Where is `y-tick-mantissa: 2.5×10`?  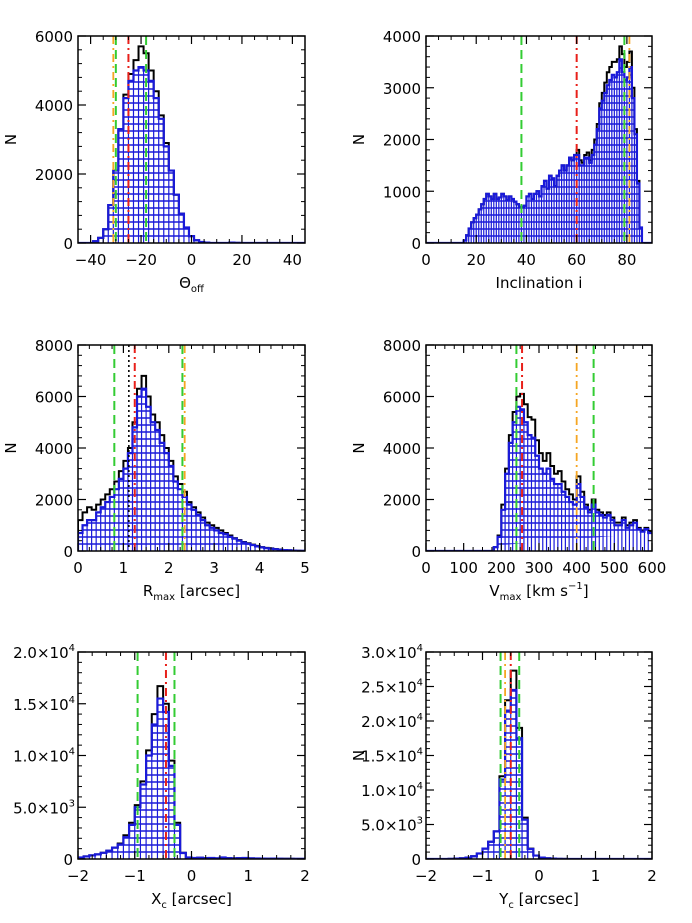 y-tick-mantissa: 2.5×10 is located at coordinates (389, 688).